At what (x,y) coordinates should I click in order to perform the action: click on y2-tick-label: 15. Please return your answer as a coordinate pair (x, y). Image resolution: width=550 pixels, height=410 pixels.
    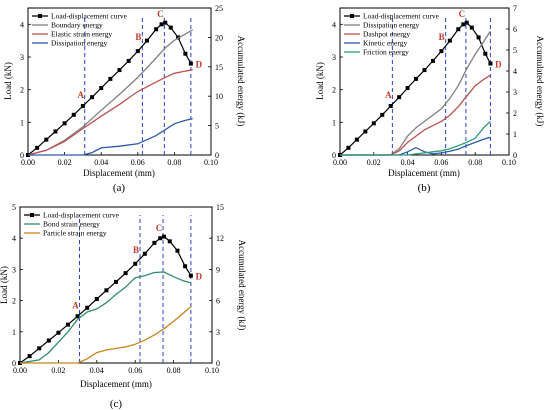
    Looking at the image, I should click on (219, 67).